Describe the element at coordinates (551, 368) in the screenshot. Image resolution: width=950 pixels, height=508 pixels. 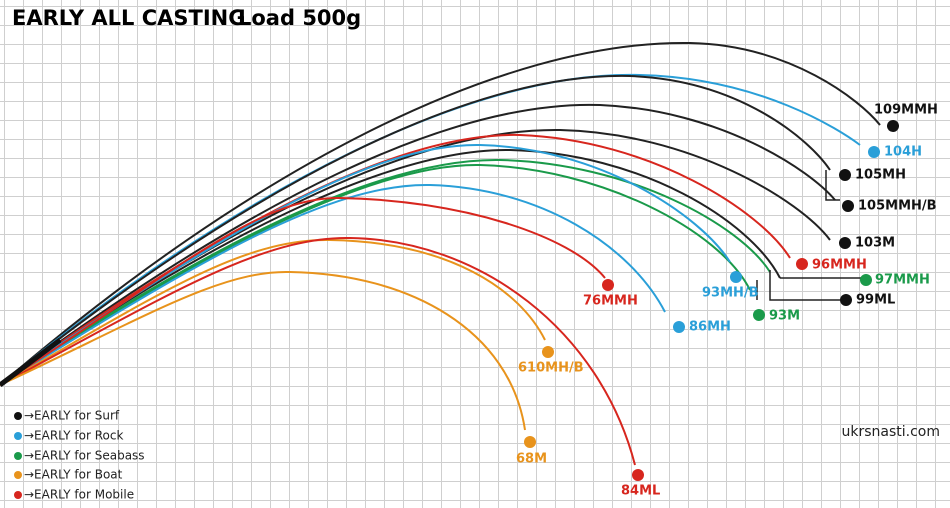
I see `rod-label: 610MH/B` at that location.